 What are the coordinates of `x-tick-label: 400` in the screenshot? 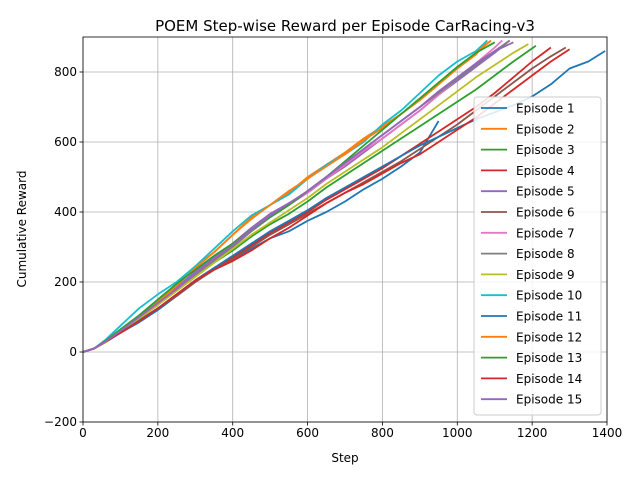 It's located at (232, 433).